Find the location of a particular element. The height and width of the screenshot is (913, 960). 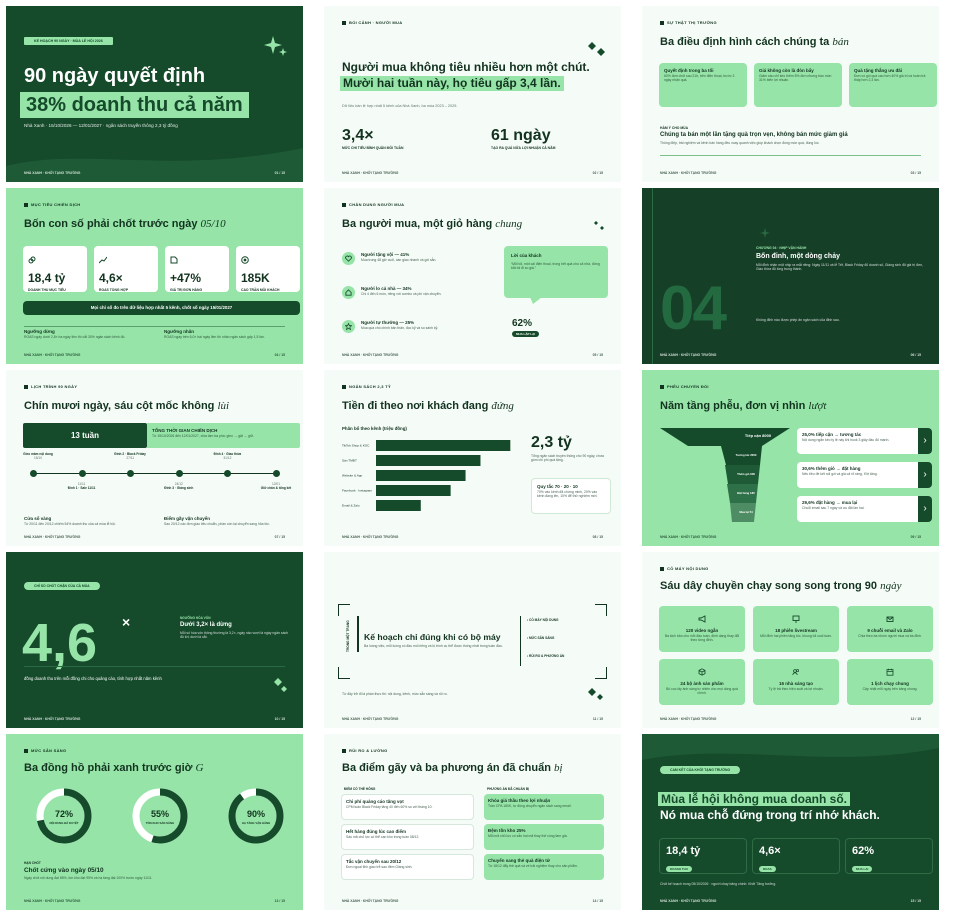

footer: NHÀ XANH · KHỞI TẠNG TRƯỜNG 09 / 15 is located at coordinates (790, 537).